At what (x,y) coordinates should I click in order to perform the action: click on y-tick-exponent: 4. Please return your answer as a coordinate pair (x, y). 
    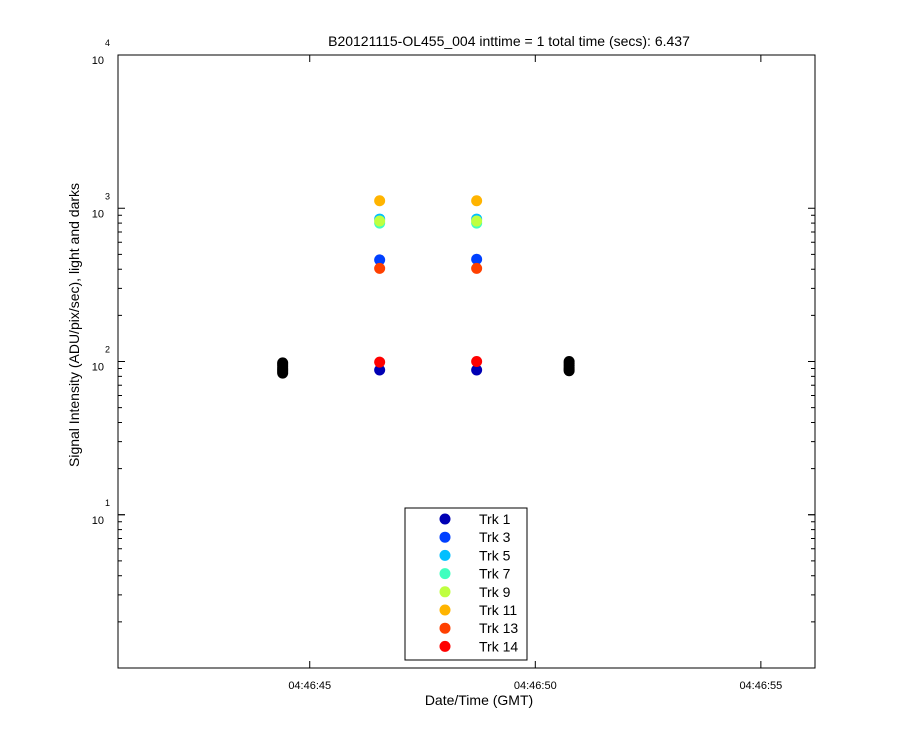
    Looking at the image, I should click on (107, 43).